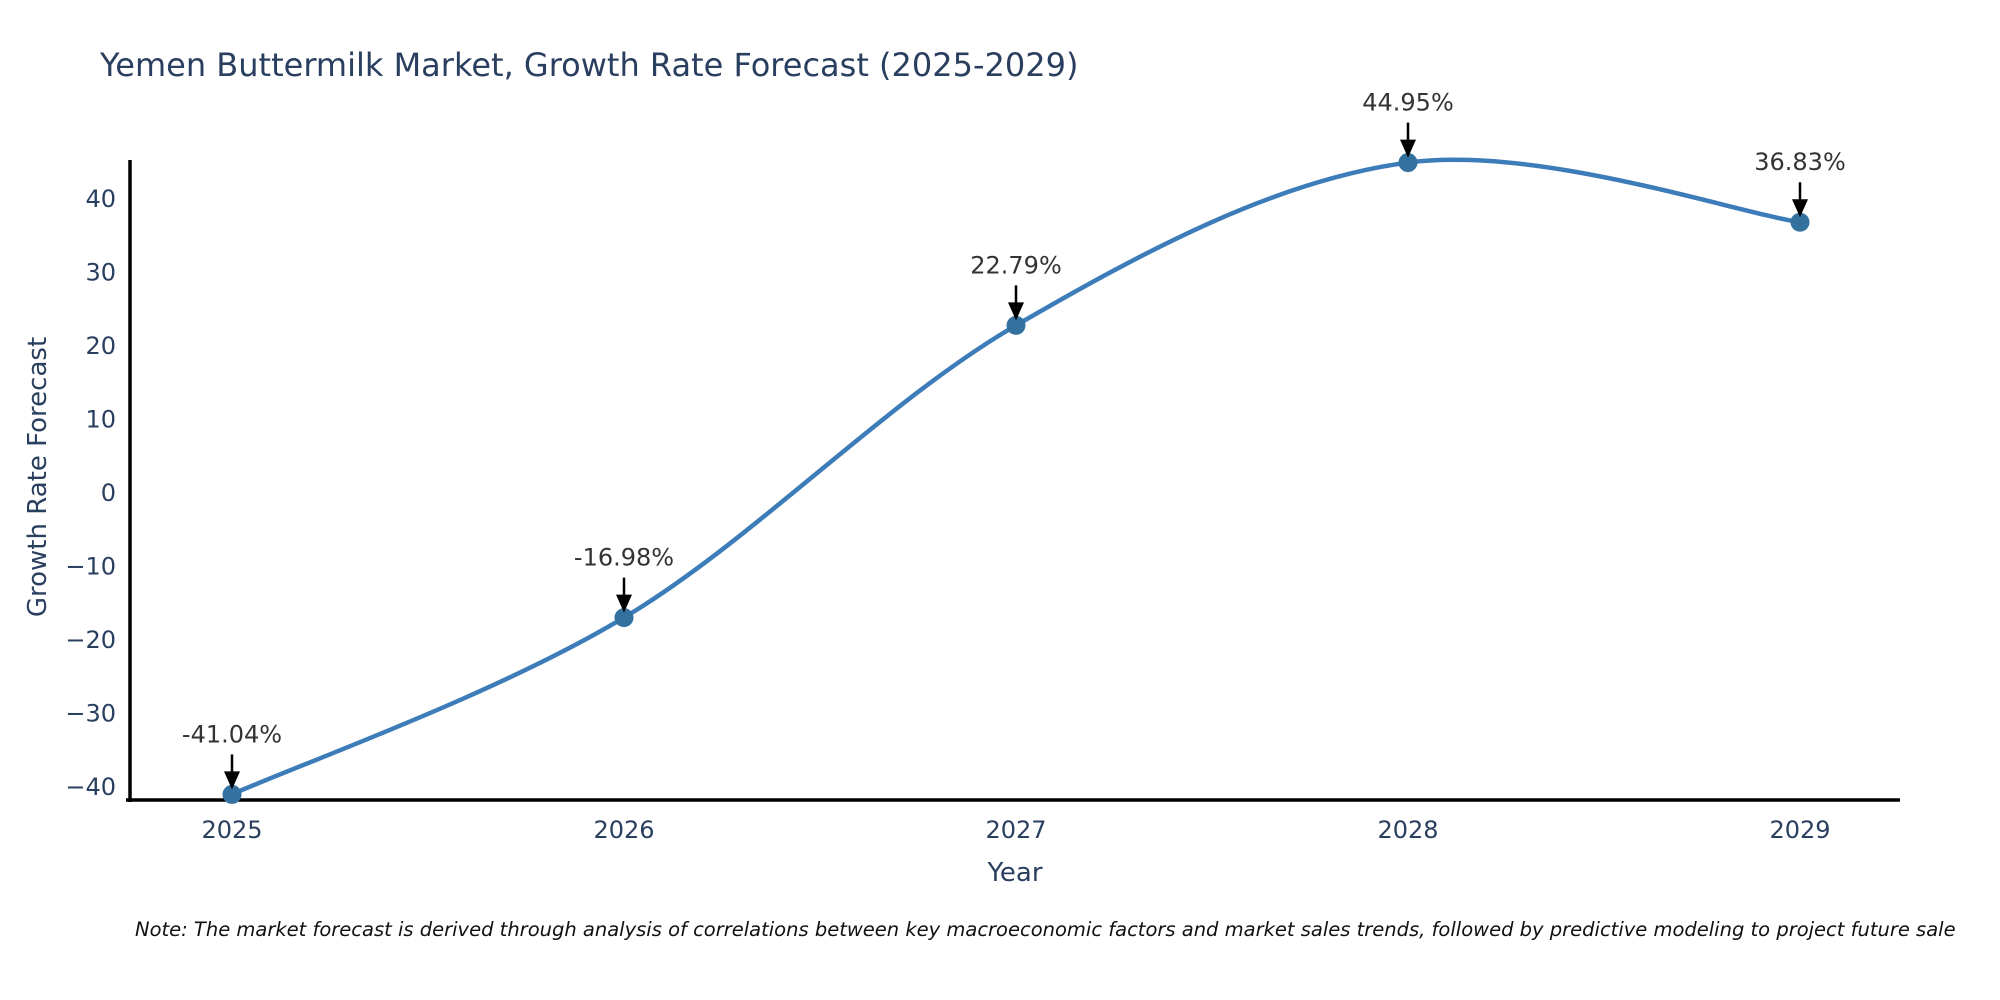  Describe the element at coordinates (90, 640) in the screenshot. I see `y-tick-label: −20` at that location.